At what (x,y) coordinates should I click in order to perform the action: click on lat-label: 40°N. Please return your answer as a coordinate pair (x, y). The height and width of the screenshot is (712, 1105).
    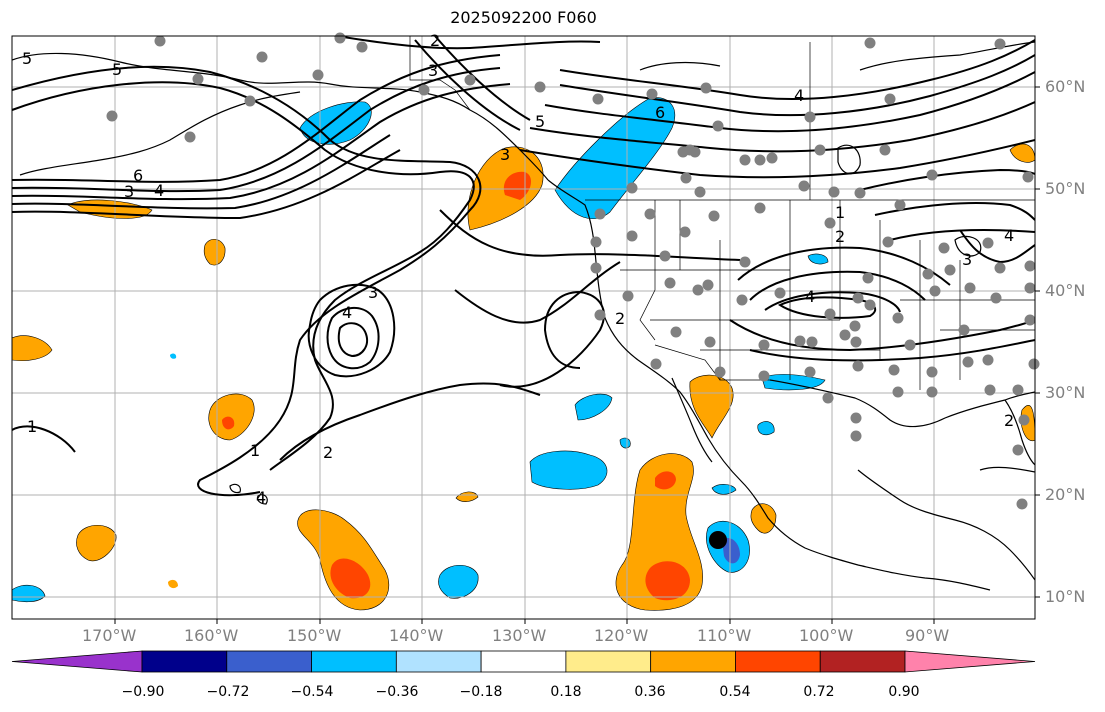
    Looking at the image, I should click on (1065, 290).